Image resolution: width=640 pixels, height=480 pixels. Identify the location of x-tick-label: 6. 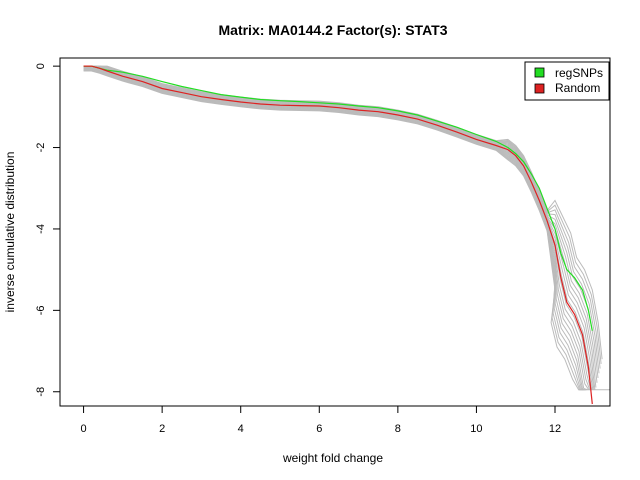
(319, 429).